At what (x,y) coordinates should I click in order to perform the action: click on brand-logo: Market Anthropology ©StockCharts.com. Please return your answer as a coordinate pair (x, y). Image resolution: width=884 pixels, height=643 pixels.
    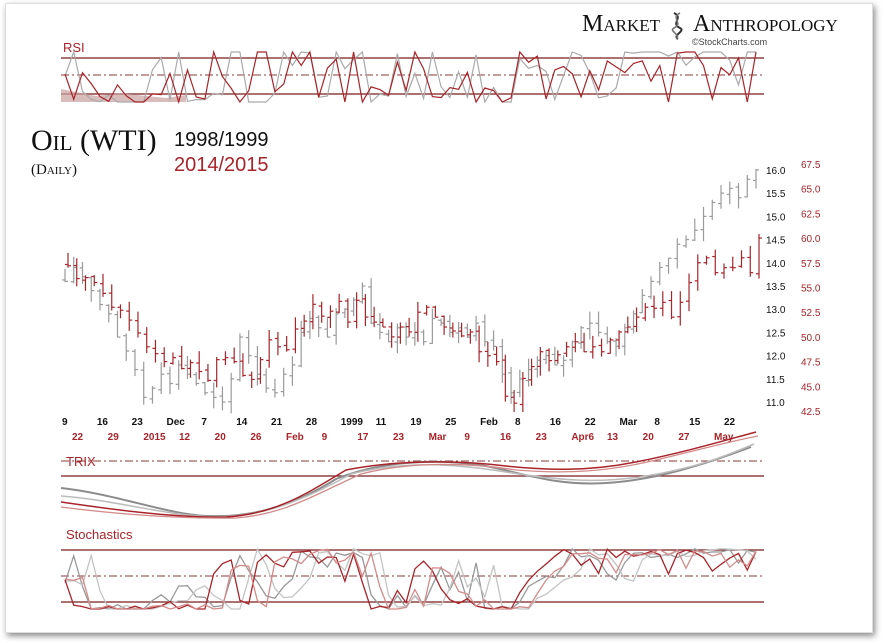
    Looking at the image, I should click on (710, 29).